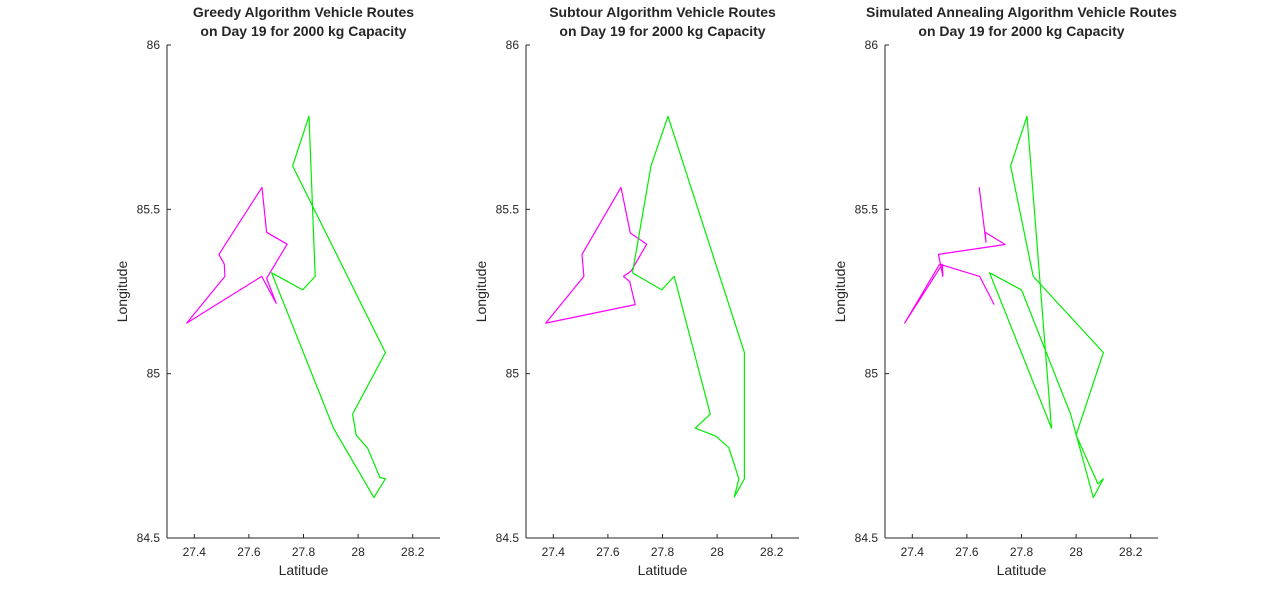 The width and height of the screenshot is (1280, 606). Describe the element at coordinates (662, 12) in the screenshot. I see `chart-title: Subtour Algorithm Vehicle Routes` at that location.